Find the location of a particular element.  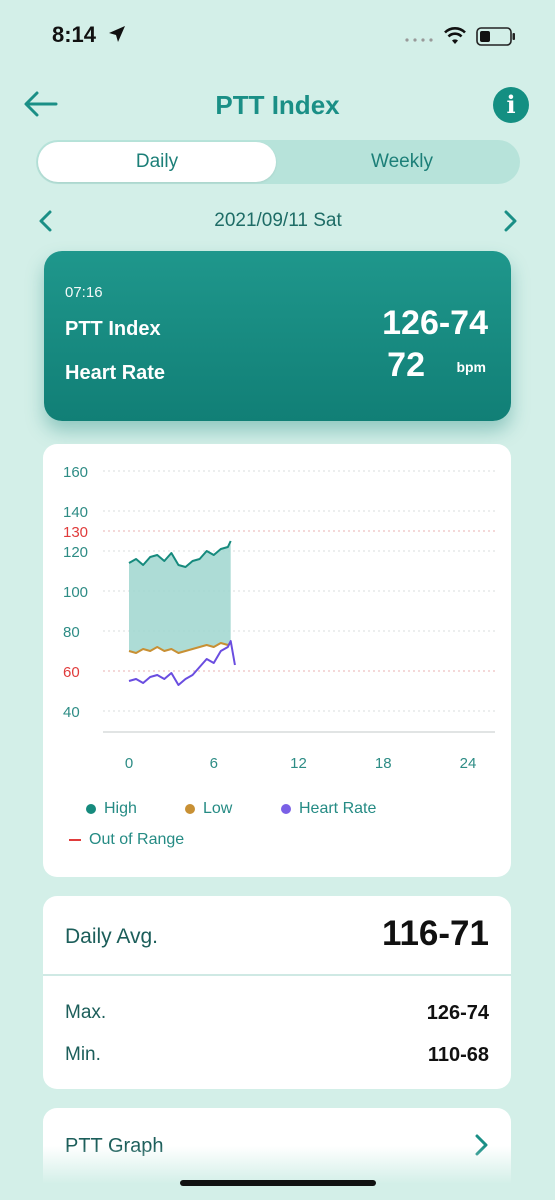

bottom-fade is located at coordinates (277, 1173).